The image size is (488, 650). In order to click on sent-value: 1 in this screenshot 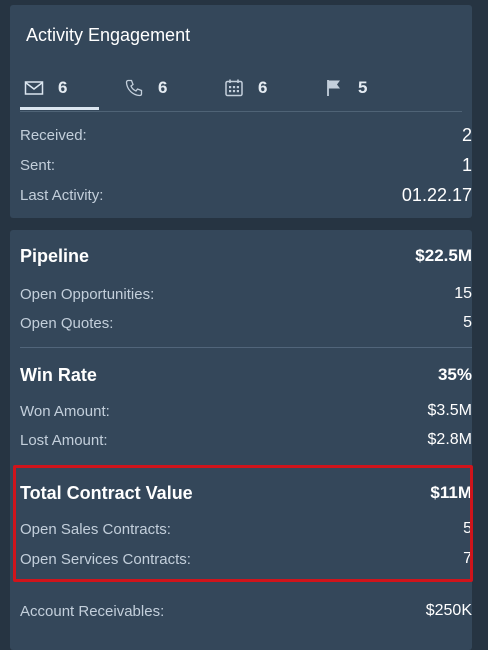, I will do `click(466, 164)`.